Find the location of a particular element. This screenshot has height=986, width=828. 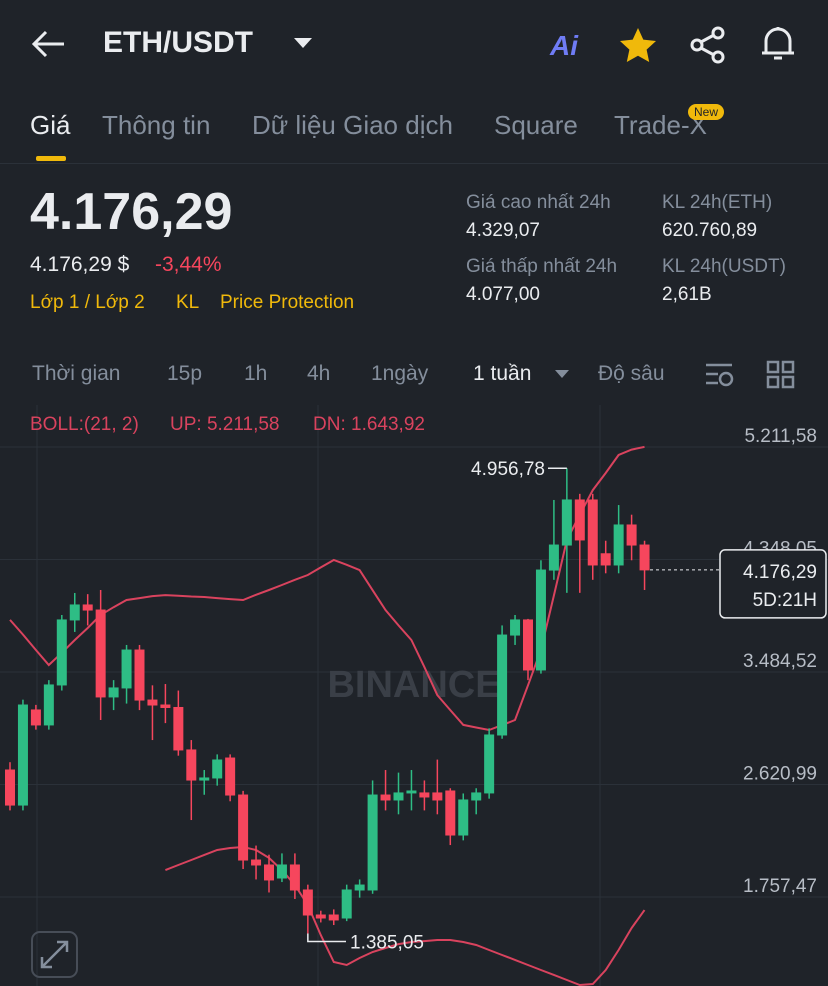

interval: 1h is located at coordinates (256, 373).